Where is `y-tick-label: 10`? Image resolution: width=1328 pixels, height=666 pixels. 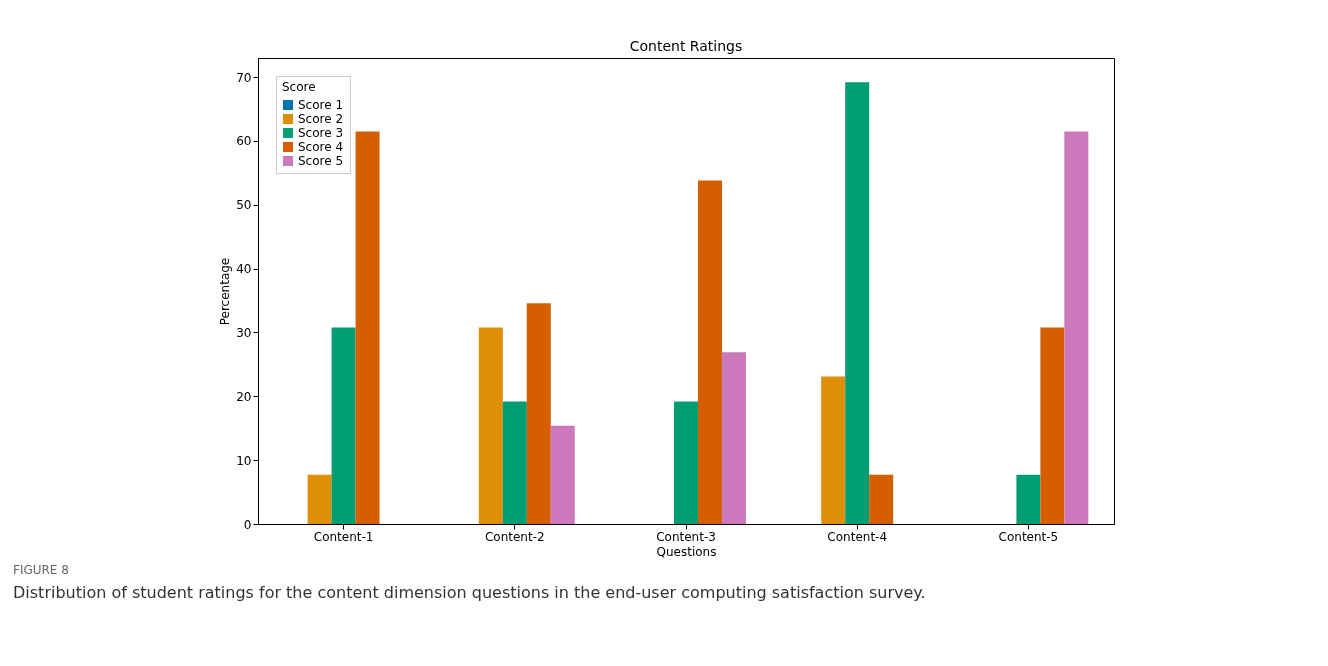 y-tick-label: 10 is located at coordinates (244, 460).